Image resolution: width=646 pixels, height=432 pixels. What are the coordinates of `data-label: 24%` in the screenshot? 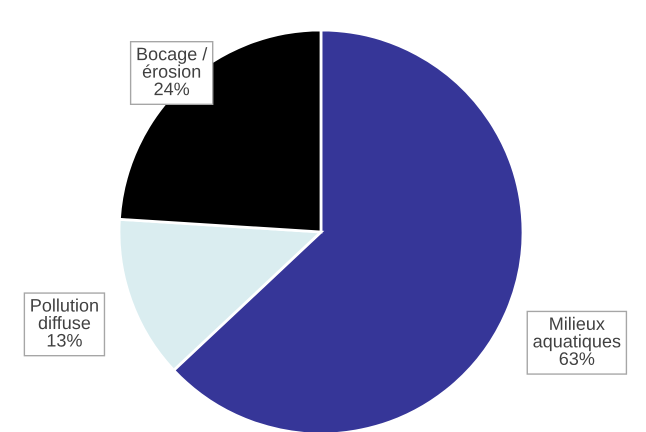 It's located at (172, 89).